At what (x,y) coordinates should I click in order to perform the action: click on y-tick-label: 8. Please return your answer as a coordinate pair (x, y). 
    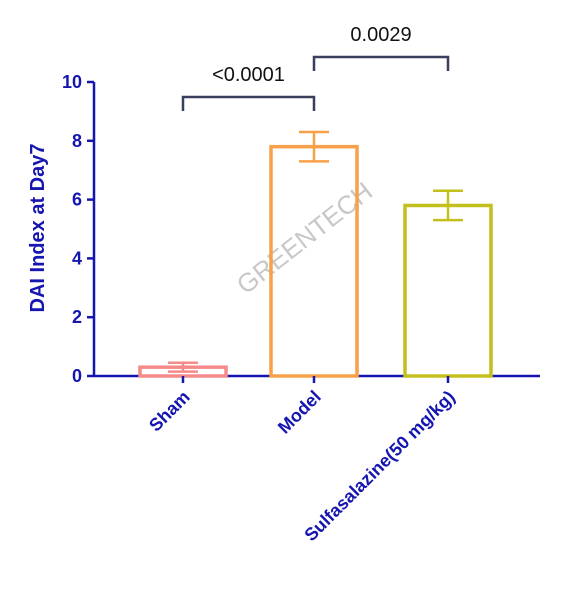
    Looking at the image, I should click on (77, 141).